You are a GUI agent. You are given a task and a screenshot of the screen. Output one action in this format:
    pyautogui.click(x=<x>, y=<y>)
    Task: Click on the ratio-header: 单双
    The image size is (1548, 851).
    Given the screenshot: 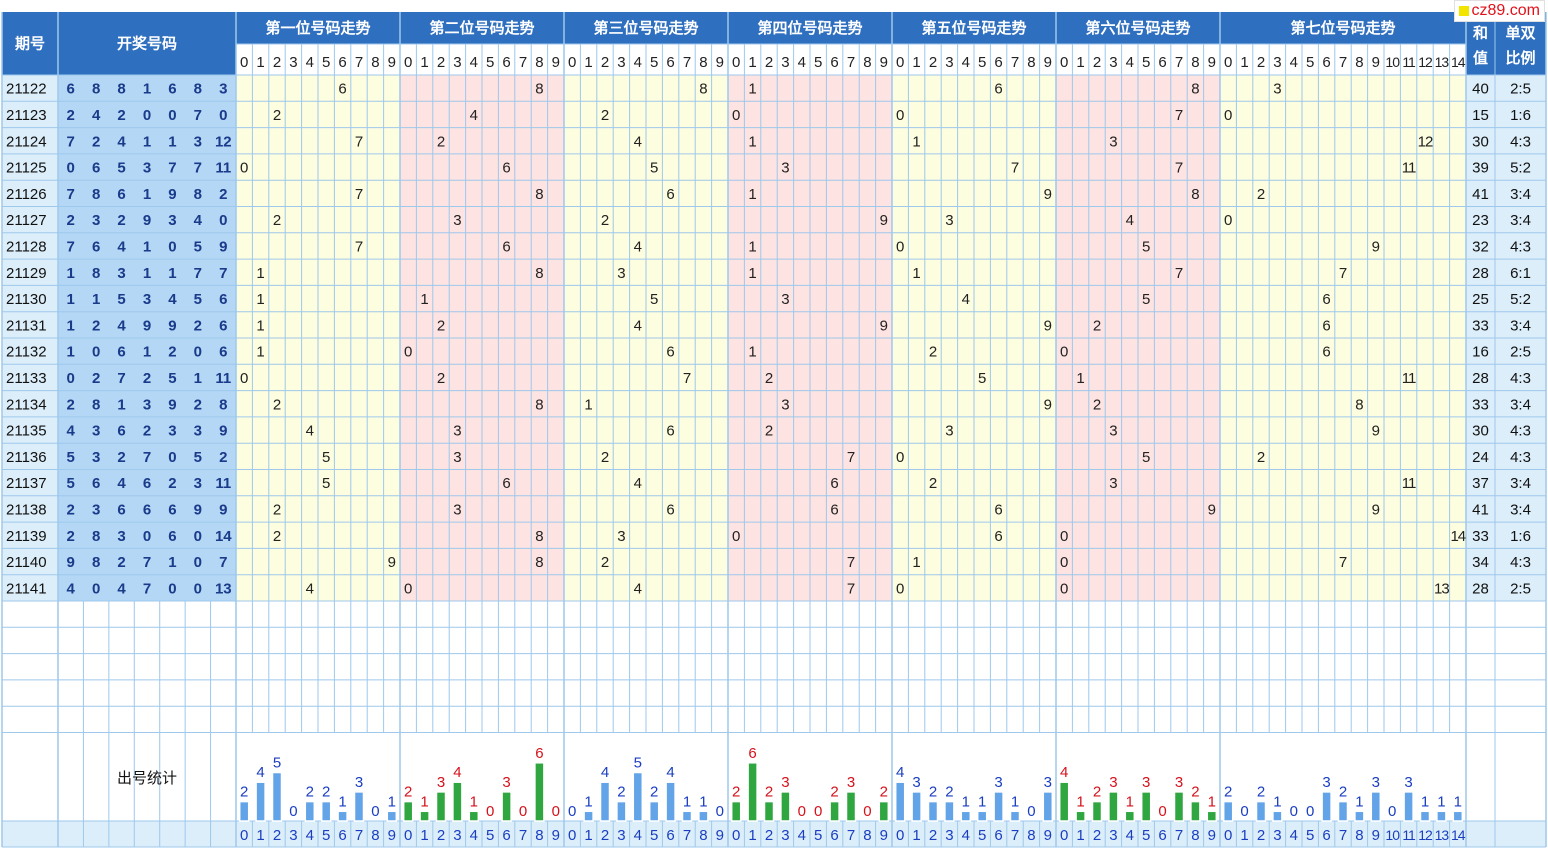 What is the action you would take?
    pyautogui.click(x=1520, y=33)
    